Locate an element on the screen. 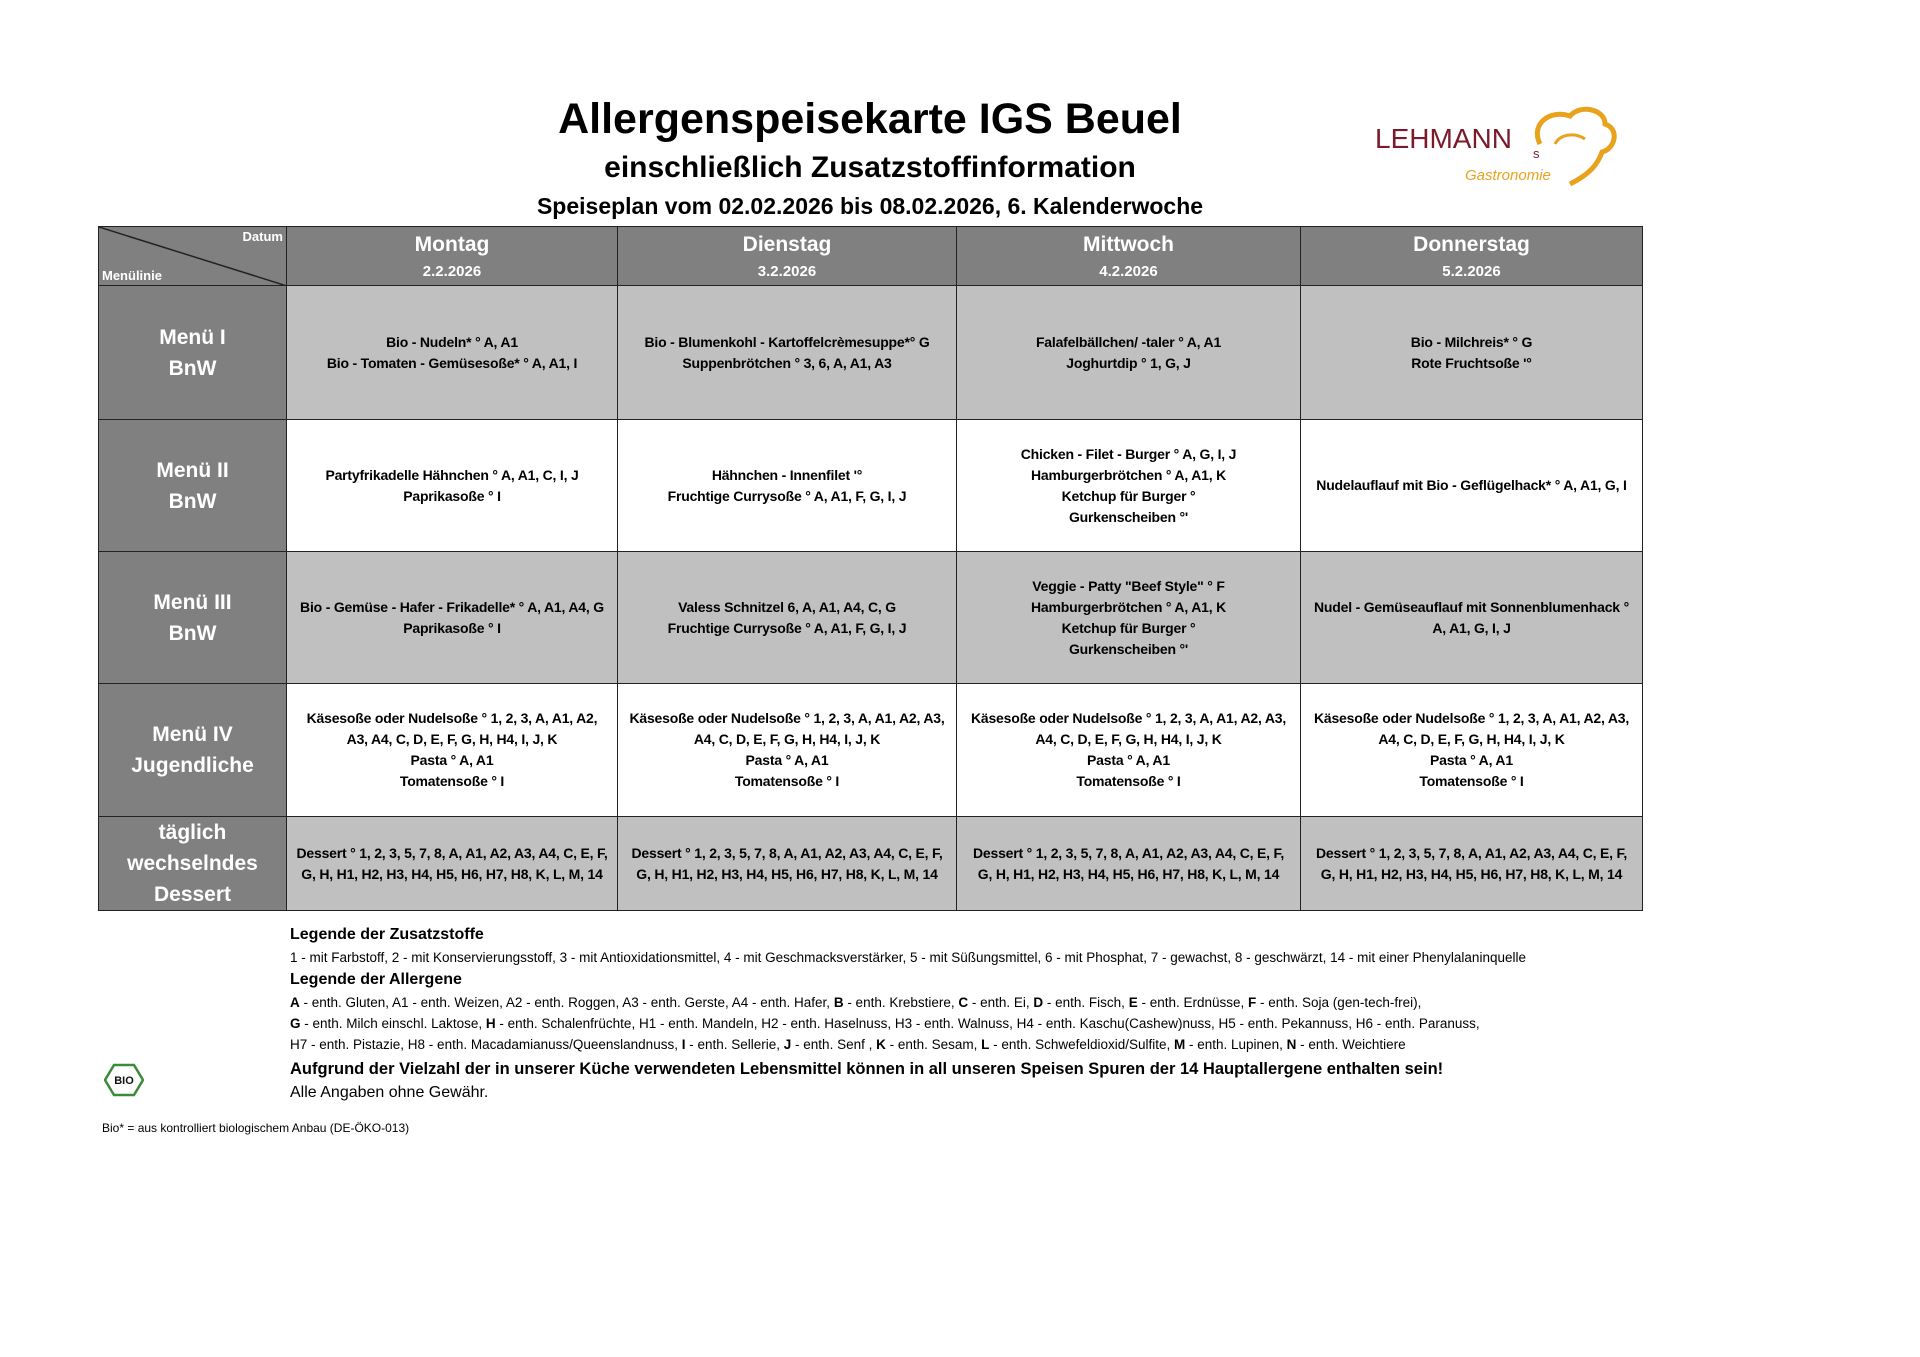 Image resolution: width=1920 pixels, height=1357 pixels. bio-seal-icon: BIO is located at coordinates (124, 1080).